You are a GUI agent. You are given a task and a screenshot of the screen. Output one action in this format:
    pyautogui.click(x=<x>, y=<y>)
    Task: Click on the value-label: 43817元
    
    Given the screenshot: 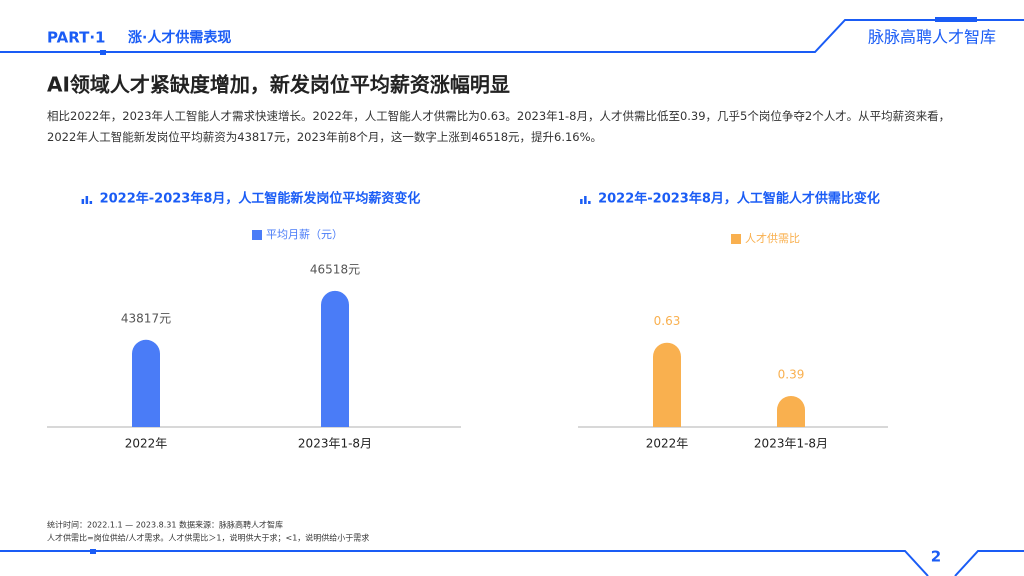 What is the action you would take?
    pyautogui.click(x=146, y=318)
    